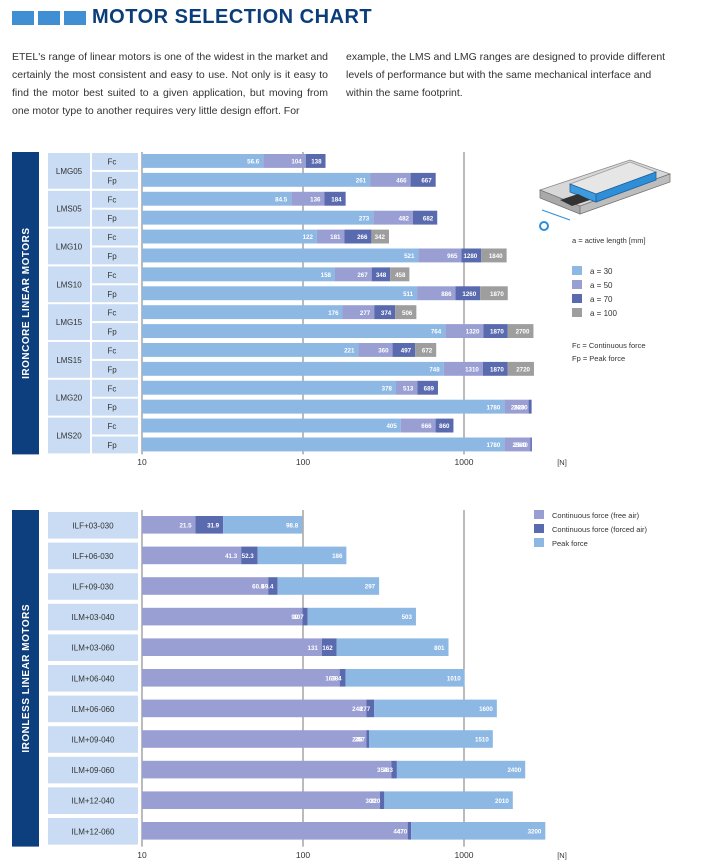 Image resolution: width=704 pixels, height=863 pixels. Describe the element at coordinates (281, 199) in the screenshot. I see `ironcore-data-label: 84.5` at that location.